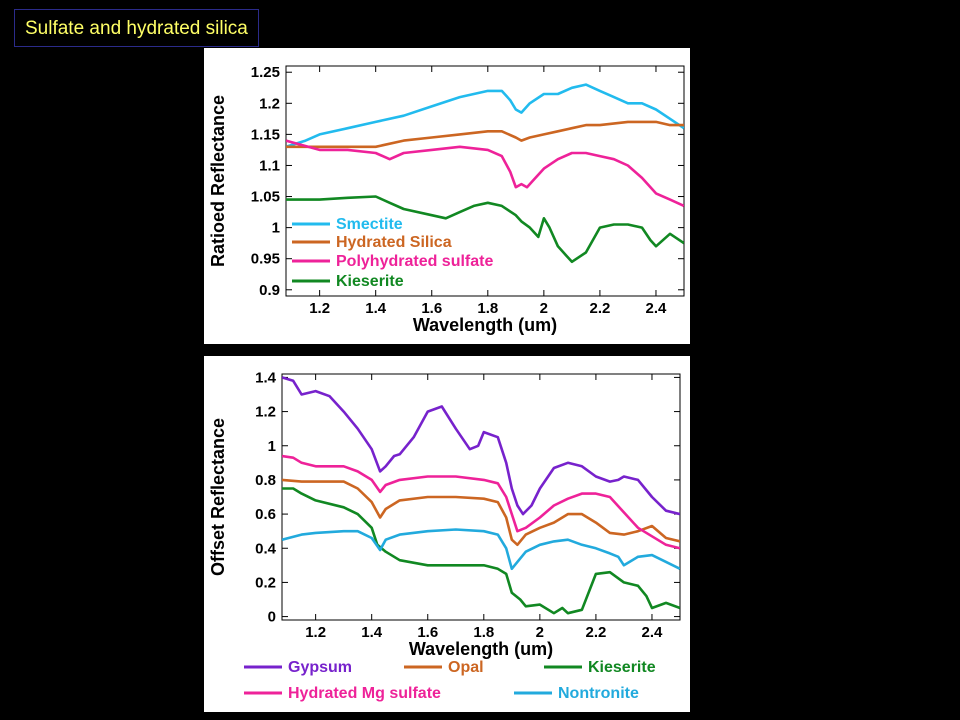 The image size is (960, 720). I want to click on legend-label-hydrated-mg-sulfate: Hydrated Mg sulfate, so click(364, 693).